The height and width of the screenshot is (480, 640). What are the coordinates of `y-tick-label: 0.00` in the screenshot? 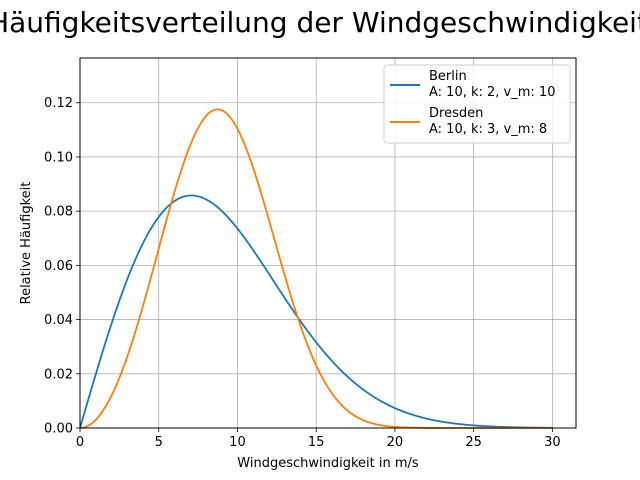 It's located at (58, 429).